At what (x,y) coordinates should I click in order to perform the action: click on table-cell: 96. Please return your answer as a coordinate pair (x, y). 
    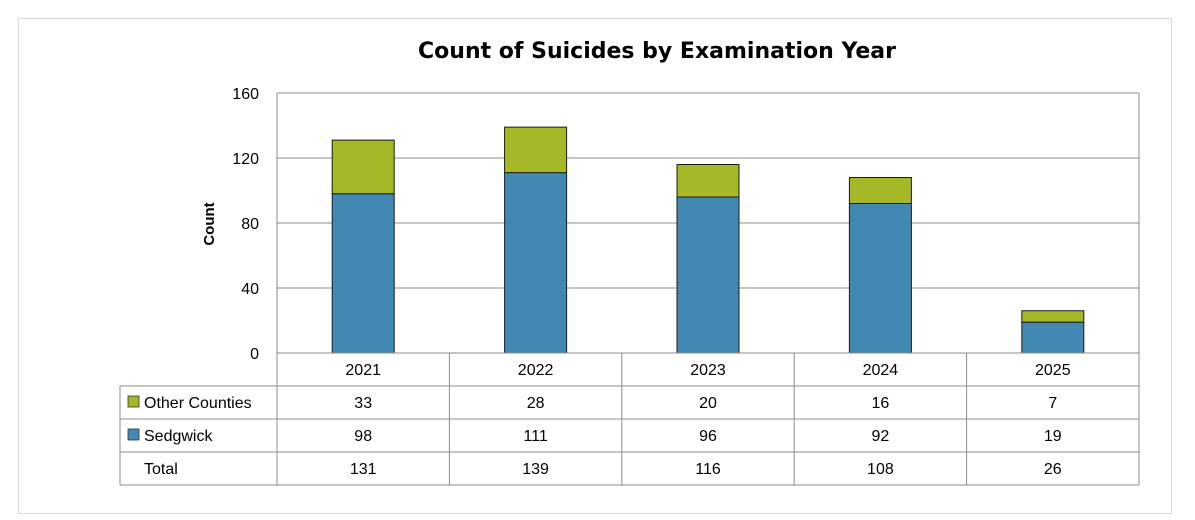
    Looking at the image, I should click on (708, 436).